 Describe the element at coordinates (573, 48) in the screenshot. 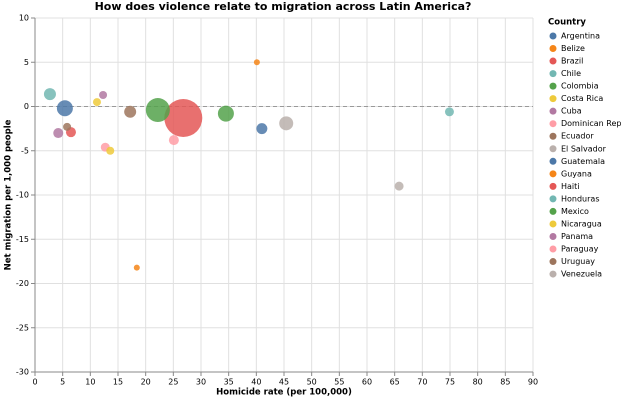

I see `legend-label: Belize` at that location.